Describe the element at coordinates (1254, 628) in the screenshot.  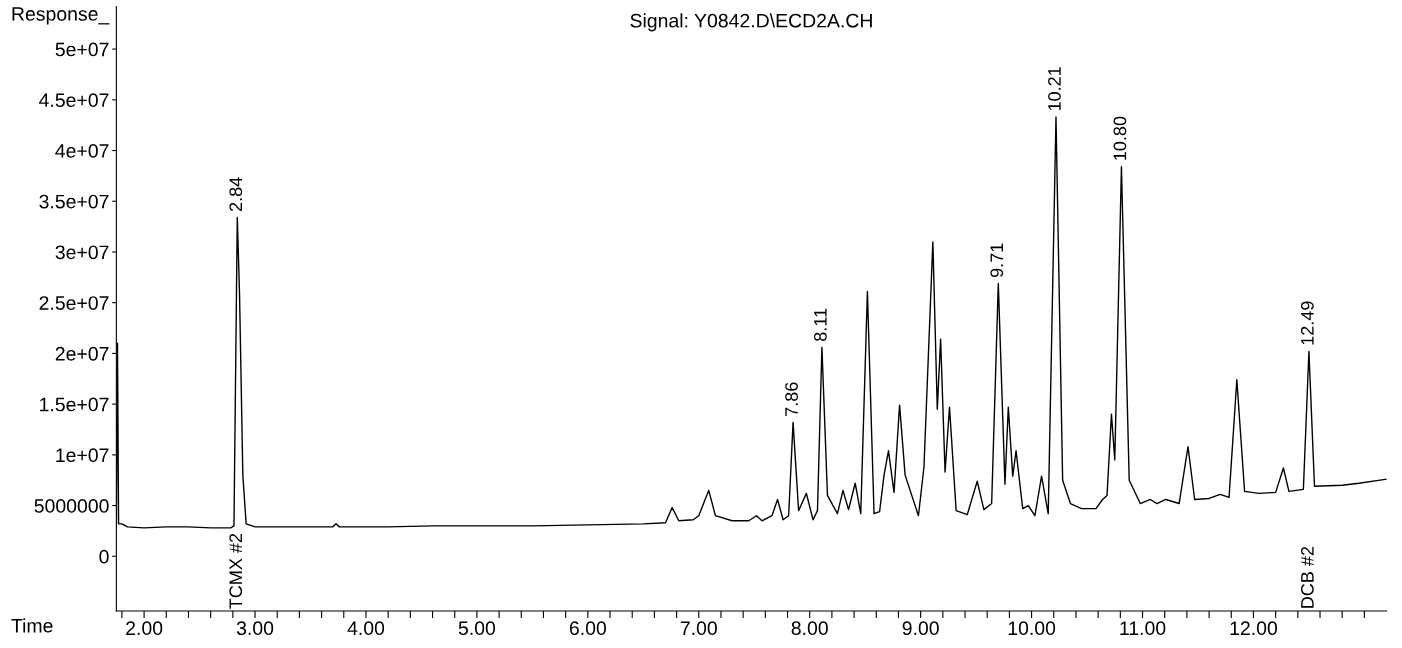
I see `x-tick-label: 12.00` at that location.